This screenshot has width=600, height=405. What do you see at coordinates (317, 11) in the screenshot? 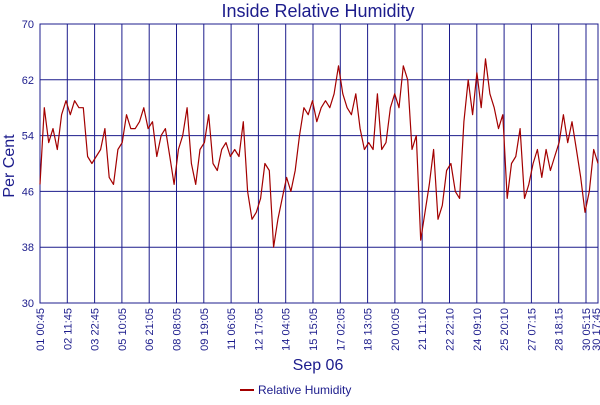
I see `chart-title: Inside Relative Humidity` at bounding box center [317, 11].